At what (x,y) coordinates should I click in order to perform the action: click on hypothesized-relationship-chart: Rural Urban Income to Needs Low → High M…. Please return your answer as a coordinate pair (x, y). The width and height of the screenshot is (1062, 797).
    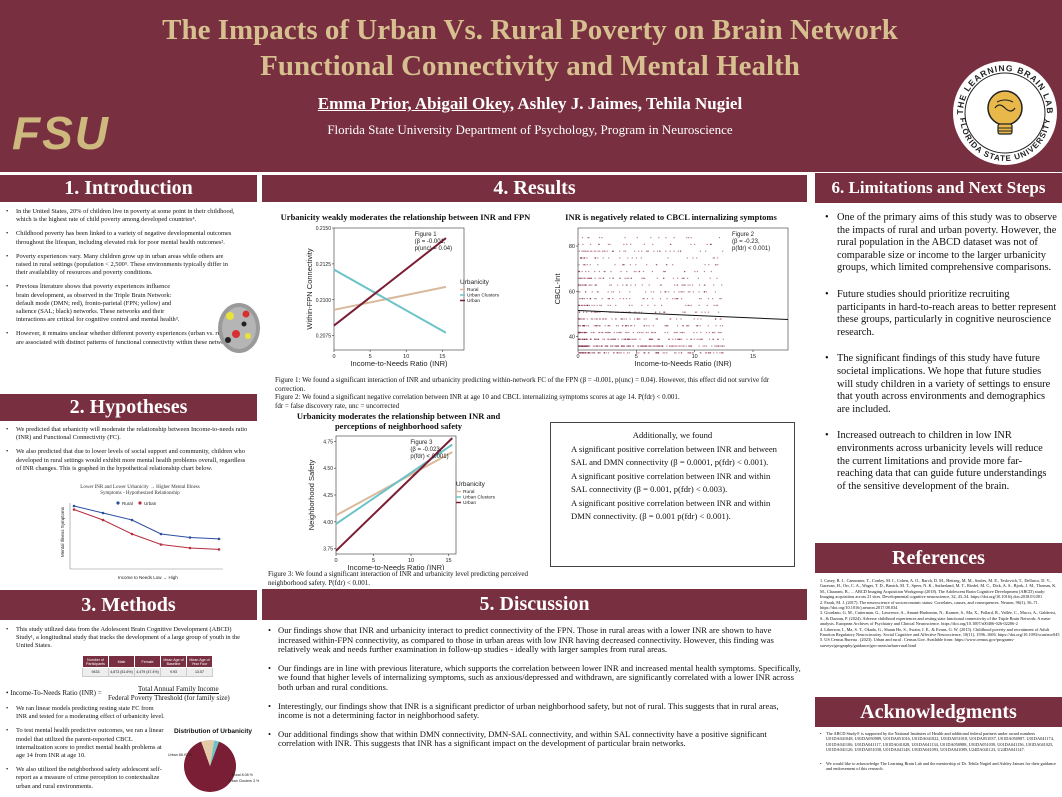
    Looking at the image, I should click on (141, 540).